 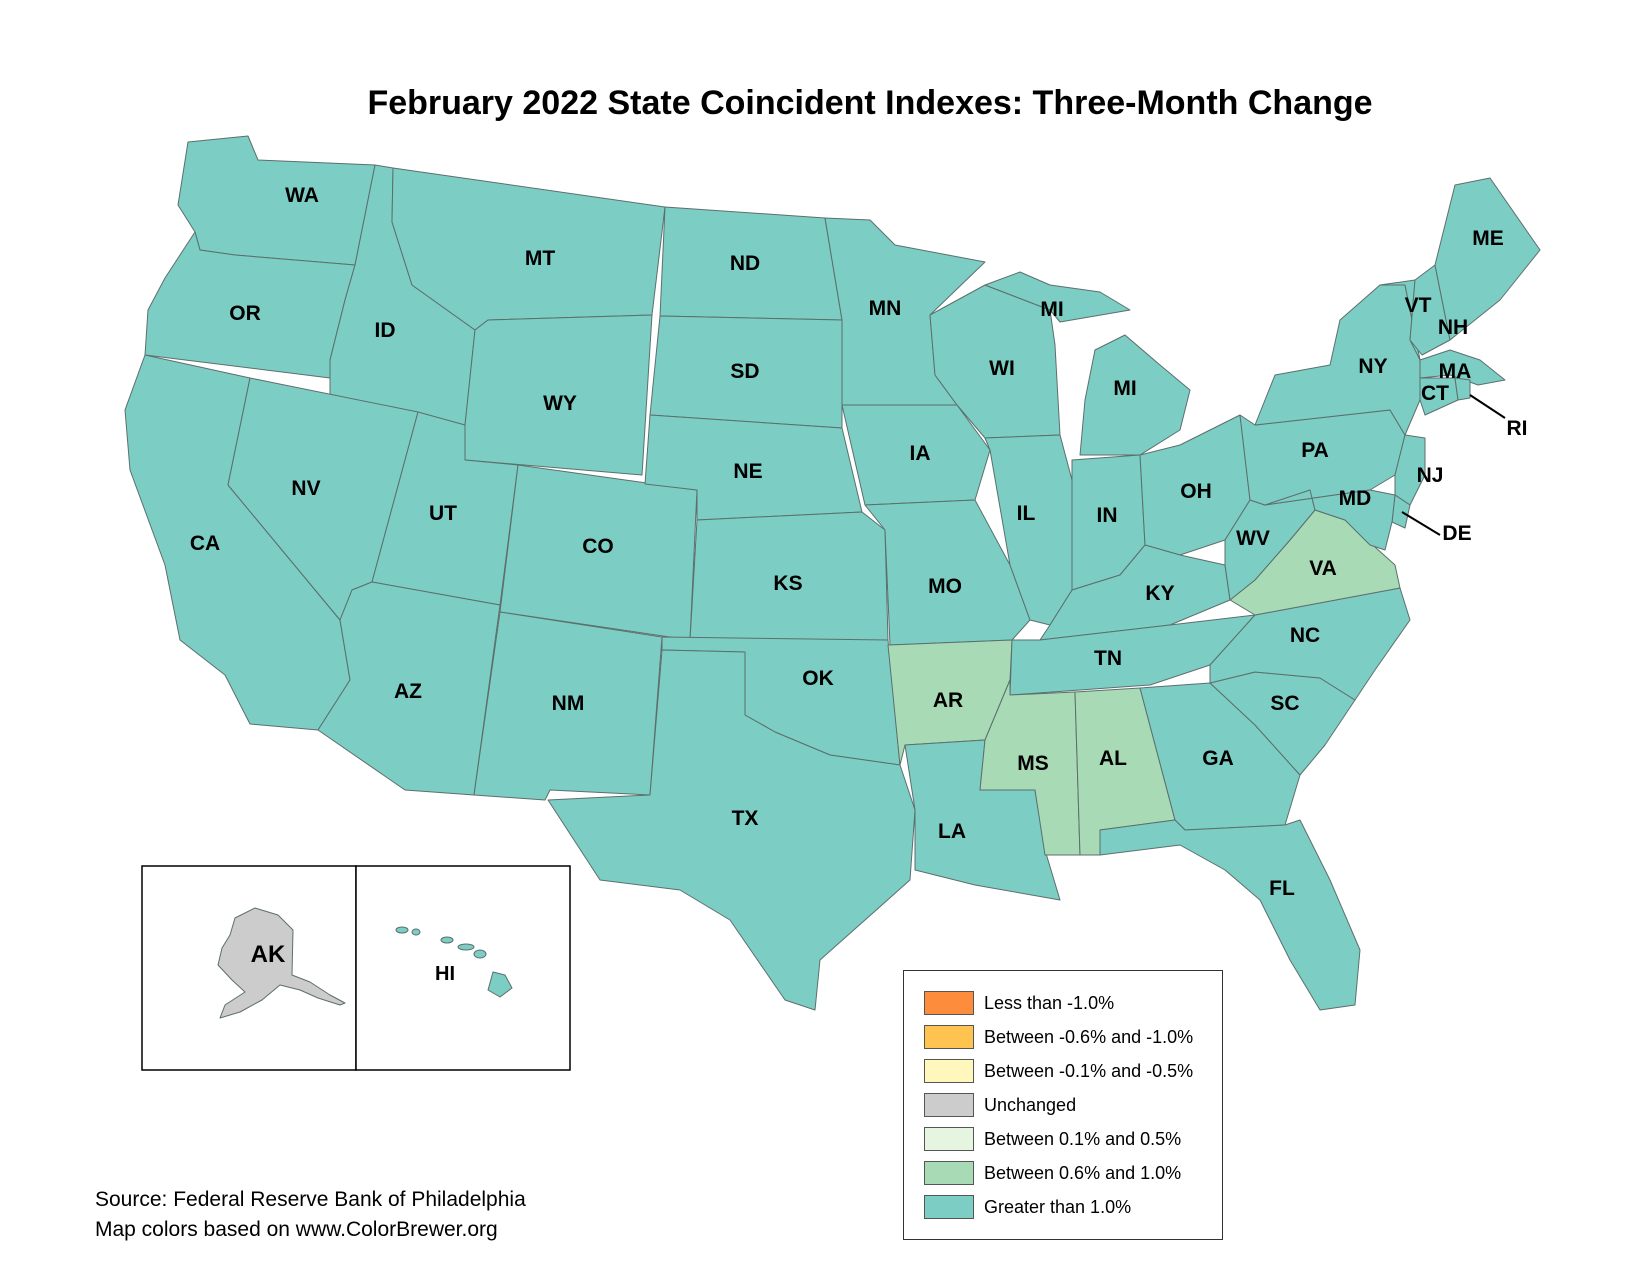 What do you see at coordinates (745, 263) in the screenshot?
I see `label-nd: ND` at bounding box center [745, 263].